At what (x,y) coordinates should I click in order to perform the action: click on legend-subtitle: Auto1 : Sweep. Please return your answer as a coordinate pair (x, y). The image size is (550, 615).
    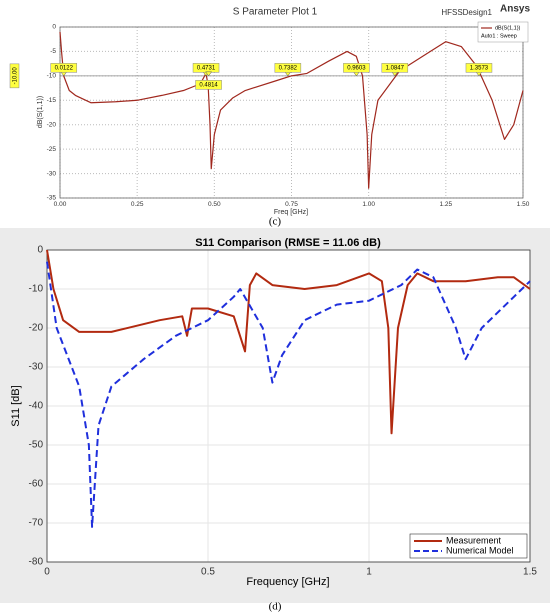
    Looking at the image, I should click on (499, 36).